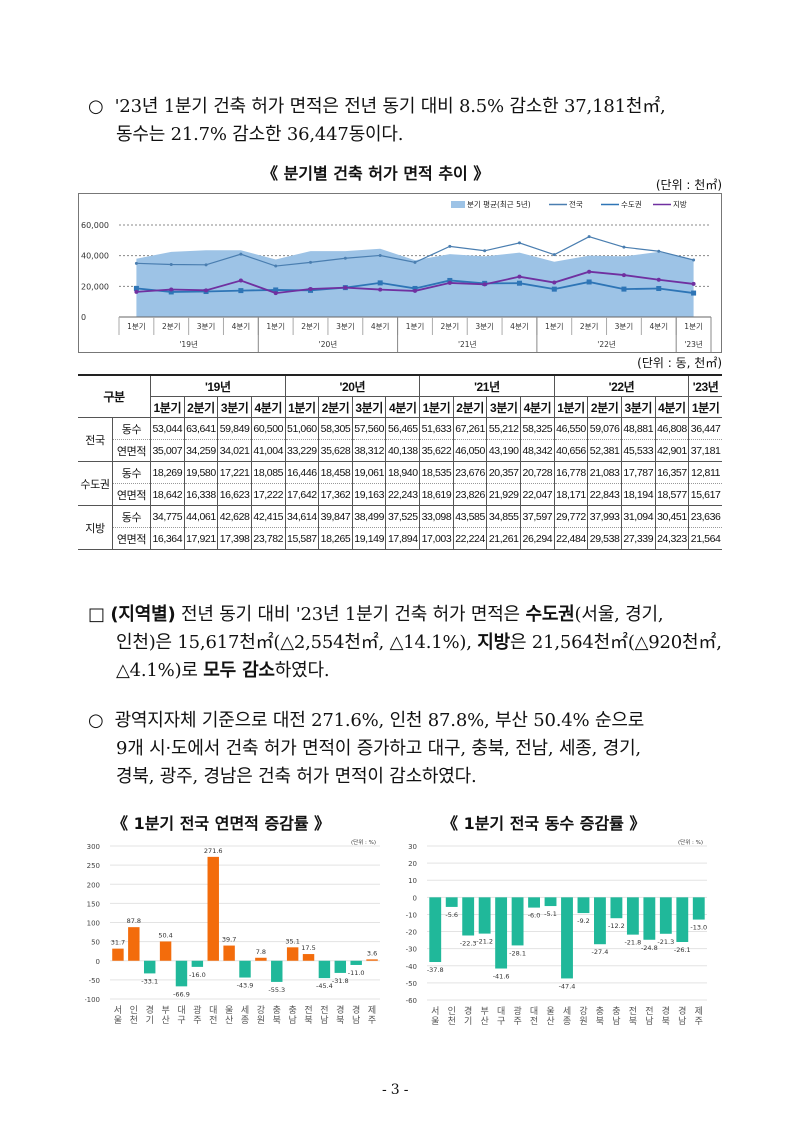 The image size is (800, 1131). I want to click on table-cell: 18,535, so click(436, 472).